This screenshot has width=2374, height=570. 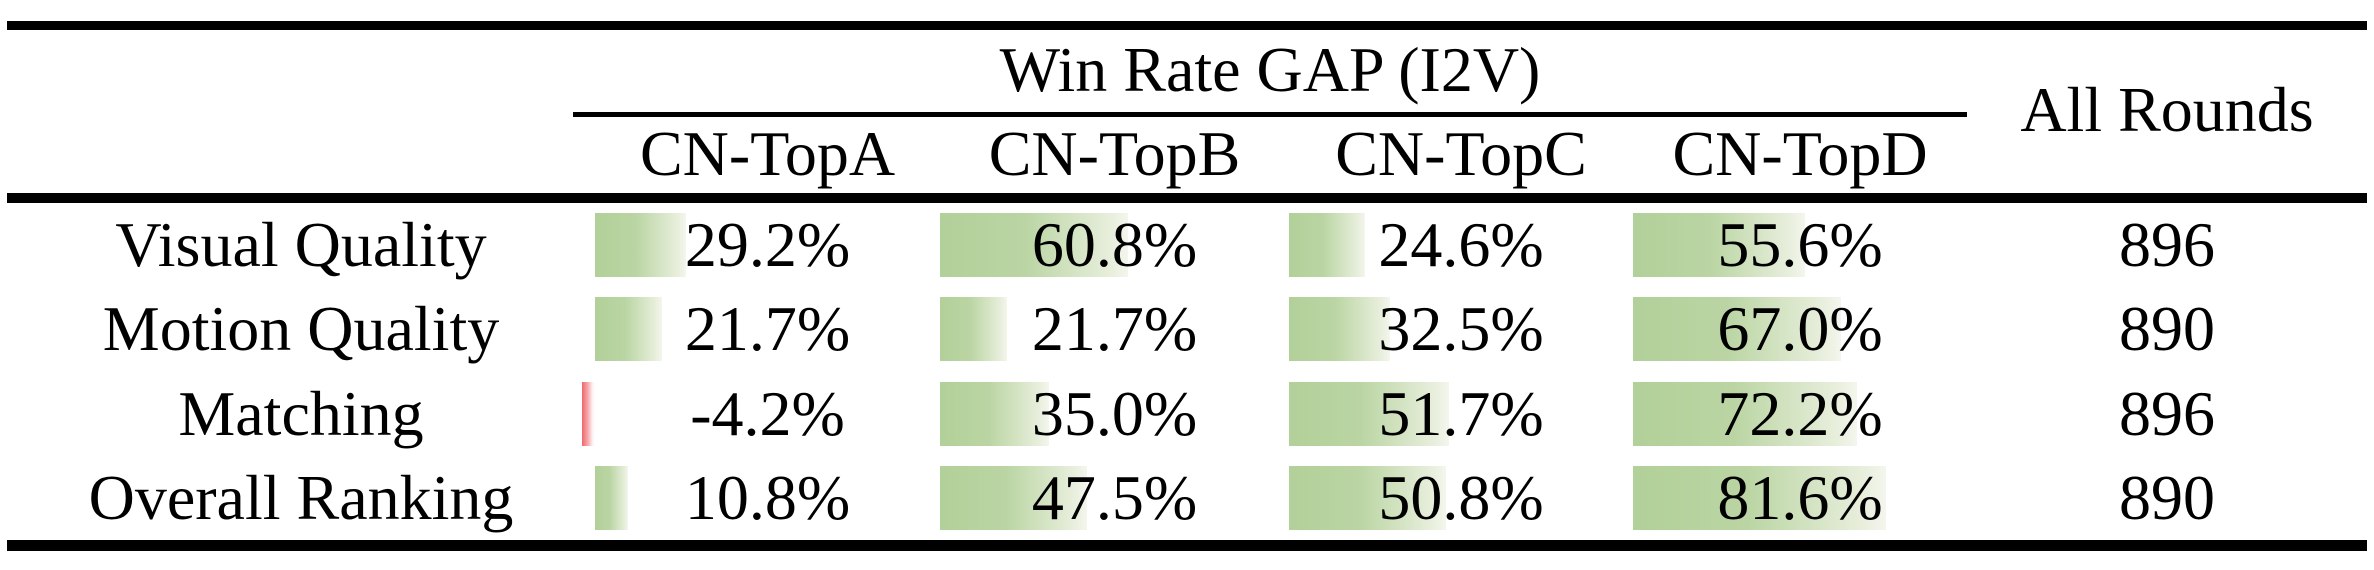 What do you see at coordinates (2167, 154) in the screenshot?
I see `all-rounds-header-spacer` at bounding box center [2167, 154].